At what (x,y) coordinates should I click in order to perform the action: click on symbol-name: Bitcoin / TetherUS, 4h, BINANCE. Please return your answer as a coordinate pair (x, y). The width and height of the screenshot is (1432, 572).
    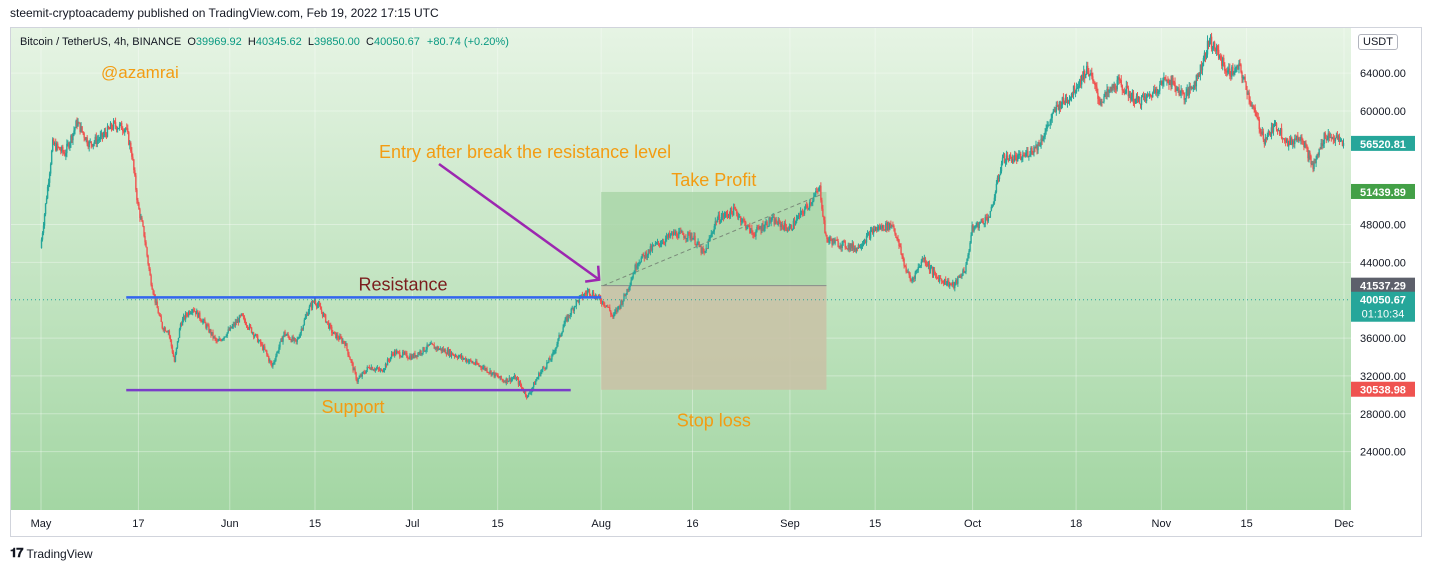
    Looking at the image, I should click on (101, 42).